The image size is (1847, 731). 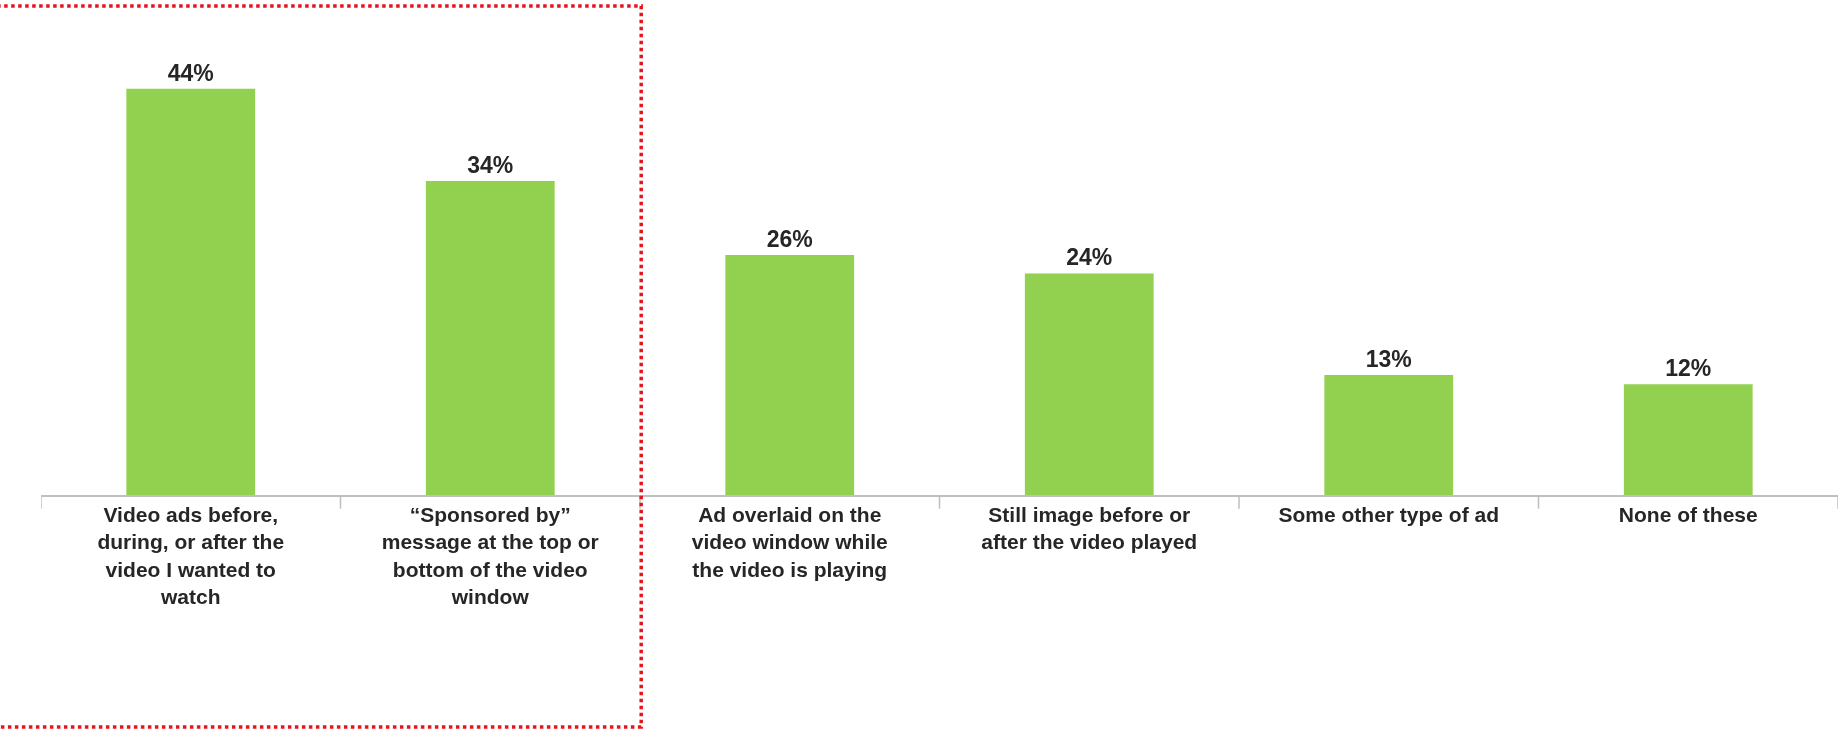 What do you see at coordinates (190, 72) in the screenshot?
I see `data-label: 44%` at bounding box center [190, 72].